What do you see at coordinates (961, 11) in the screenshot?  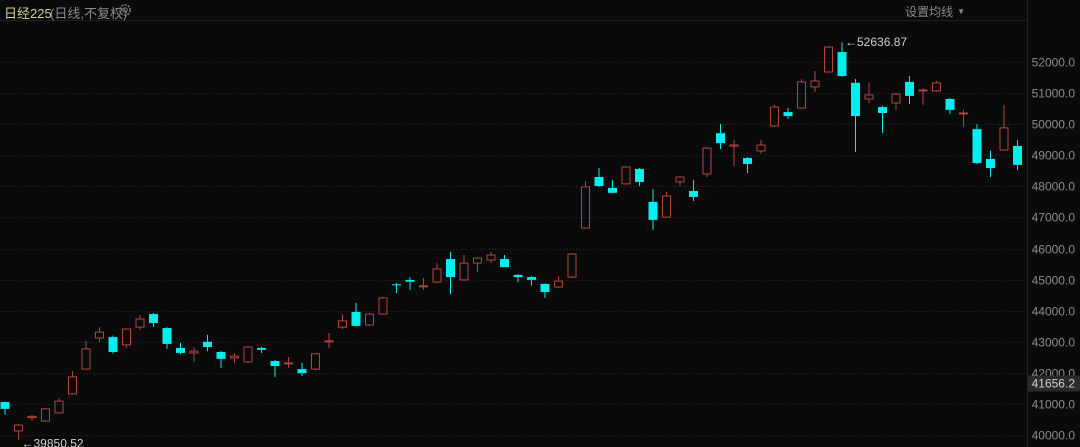 I see `caret-down-icon: ▼` at bounding box center [961, 11].